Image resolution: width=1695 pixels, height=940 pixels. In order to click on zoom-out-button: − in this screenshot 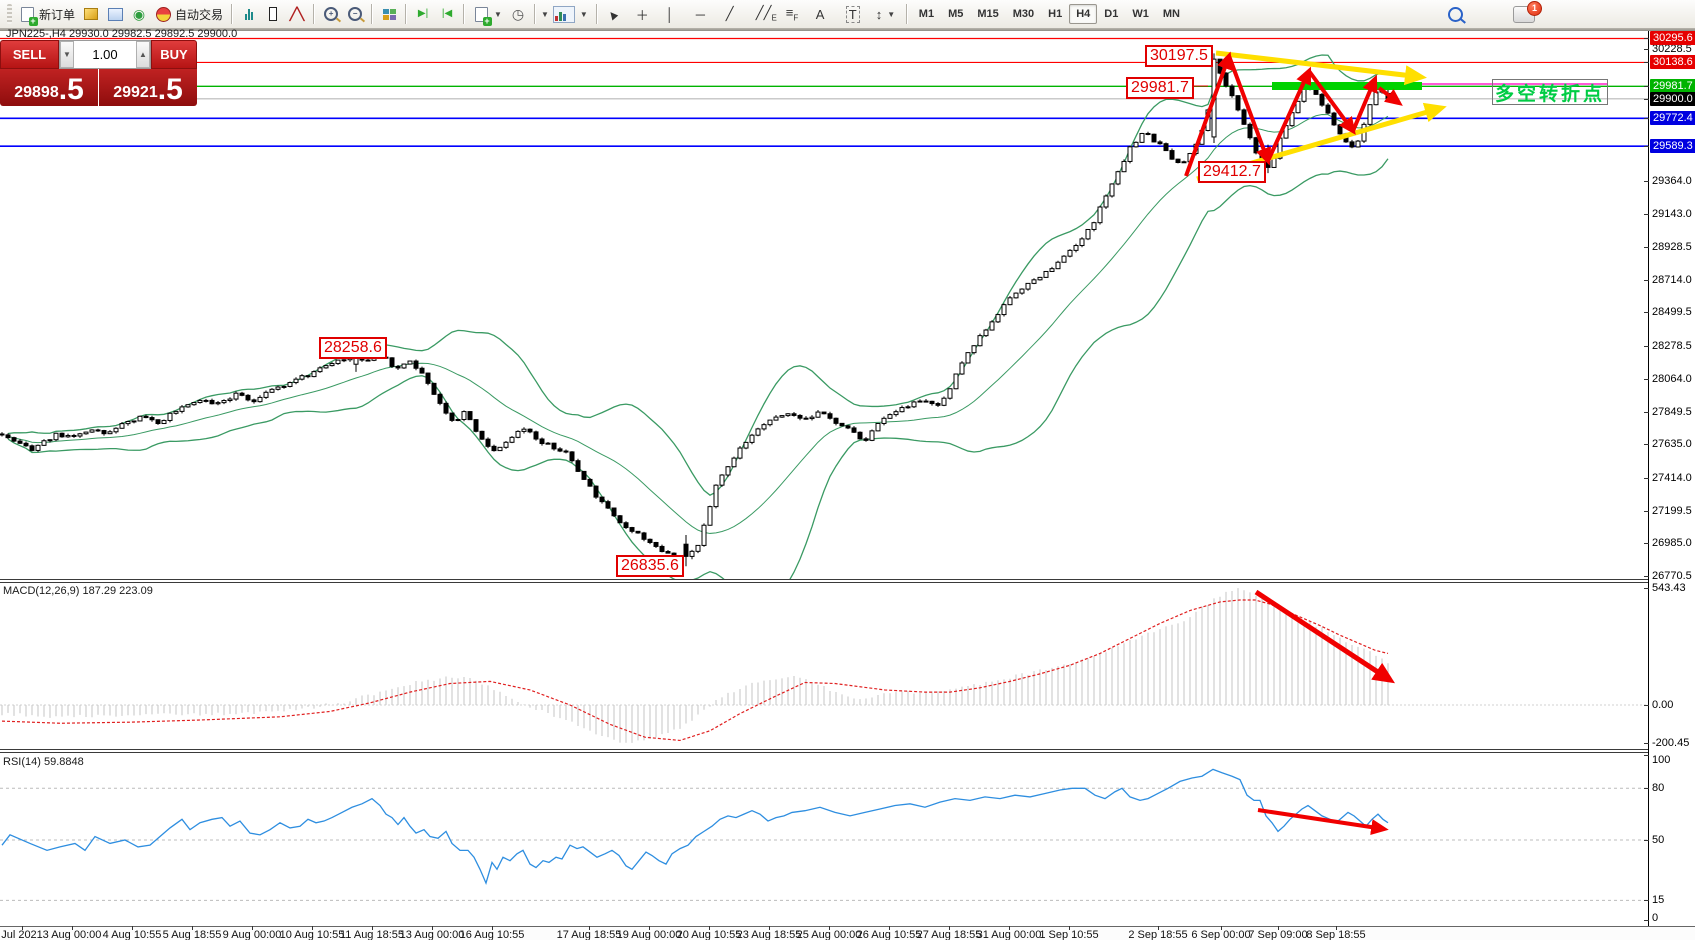, I will do `click(355, 14)`.